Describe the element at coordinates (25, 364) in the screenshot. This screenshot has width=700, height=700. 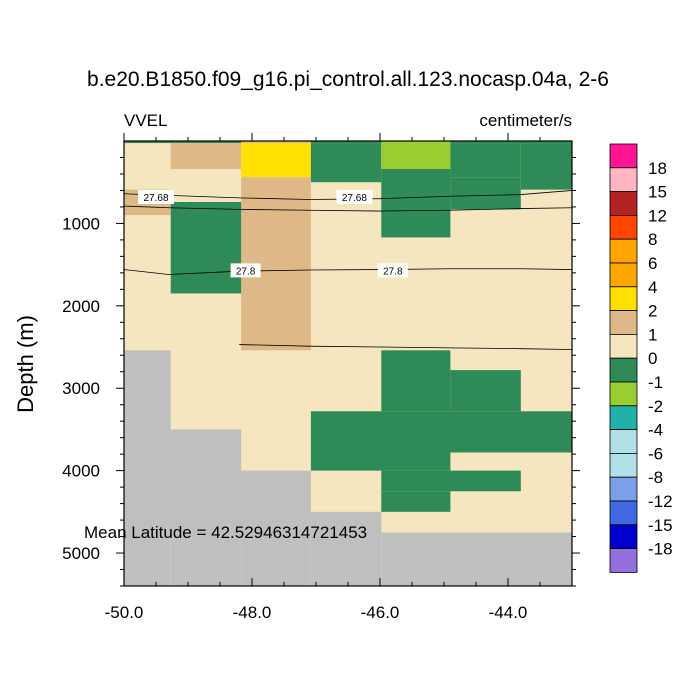
I see `y-axis-label: Depth (m)` at that location.